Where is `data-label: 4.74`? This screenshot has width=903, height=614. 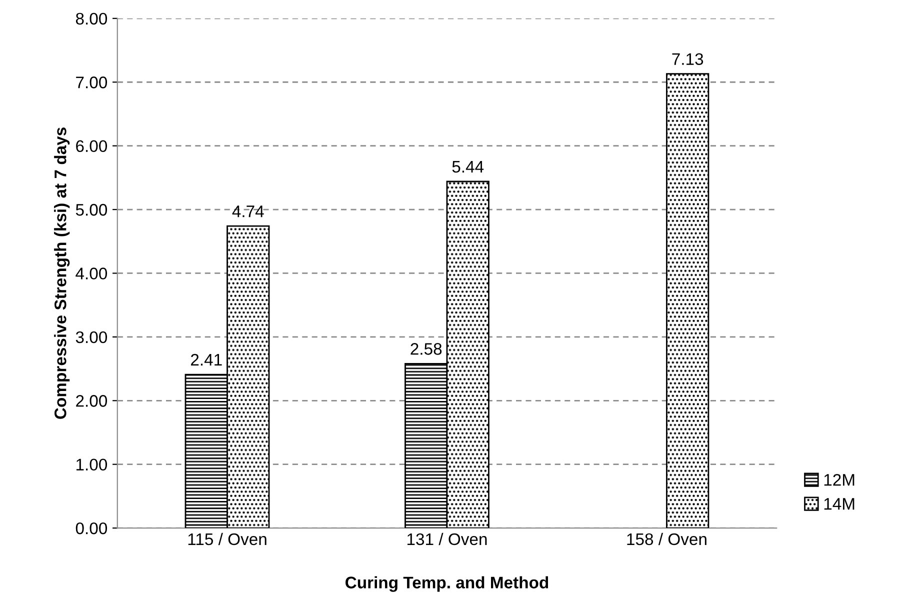 data-label: 4.74 is located at coordinates (248, 212).